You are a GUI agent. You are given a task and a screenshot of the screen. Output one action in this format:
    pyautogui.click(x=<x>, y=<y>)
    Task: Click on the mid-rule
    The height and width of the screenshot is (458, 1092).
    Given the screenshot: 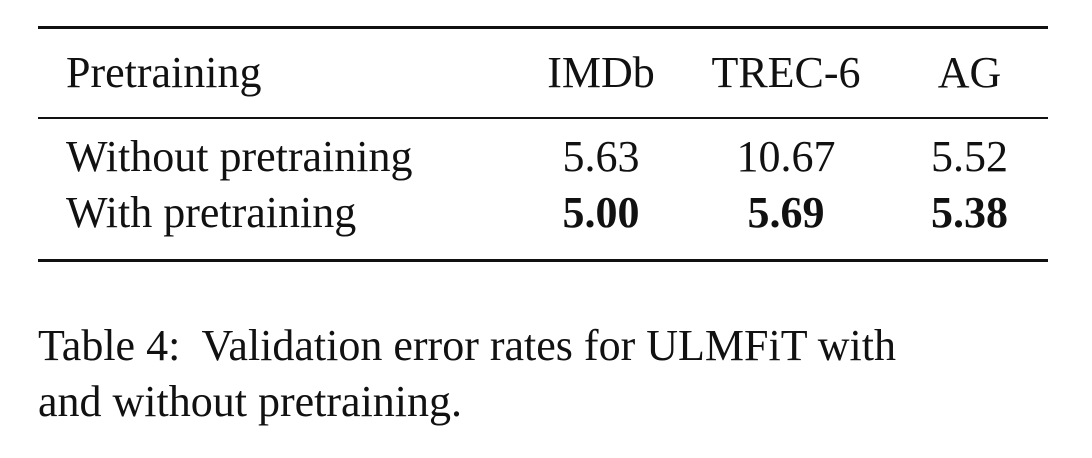 What is the action you would take?
    pyautogui.click(x=543, y=118)
    